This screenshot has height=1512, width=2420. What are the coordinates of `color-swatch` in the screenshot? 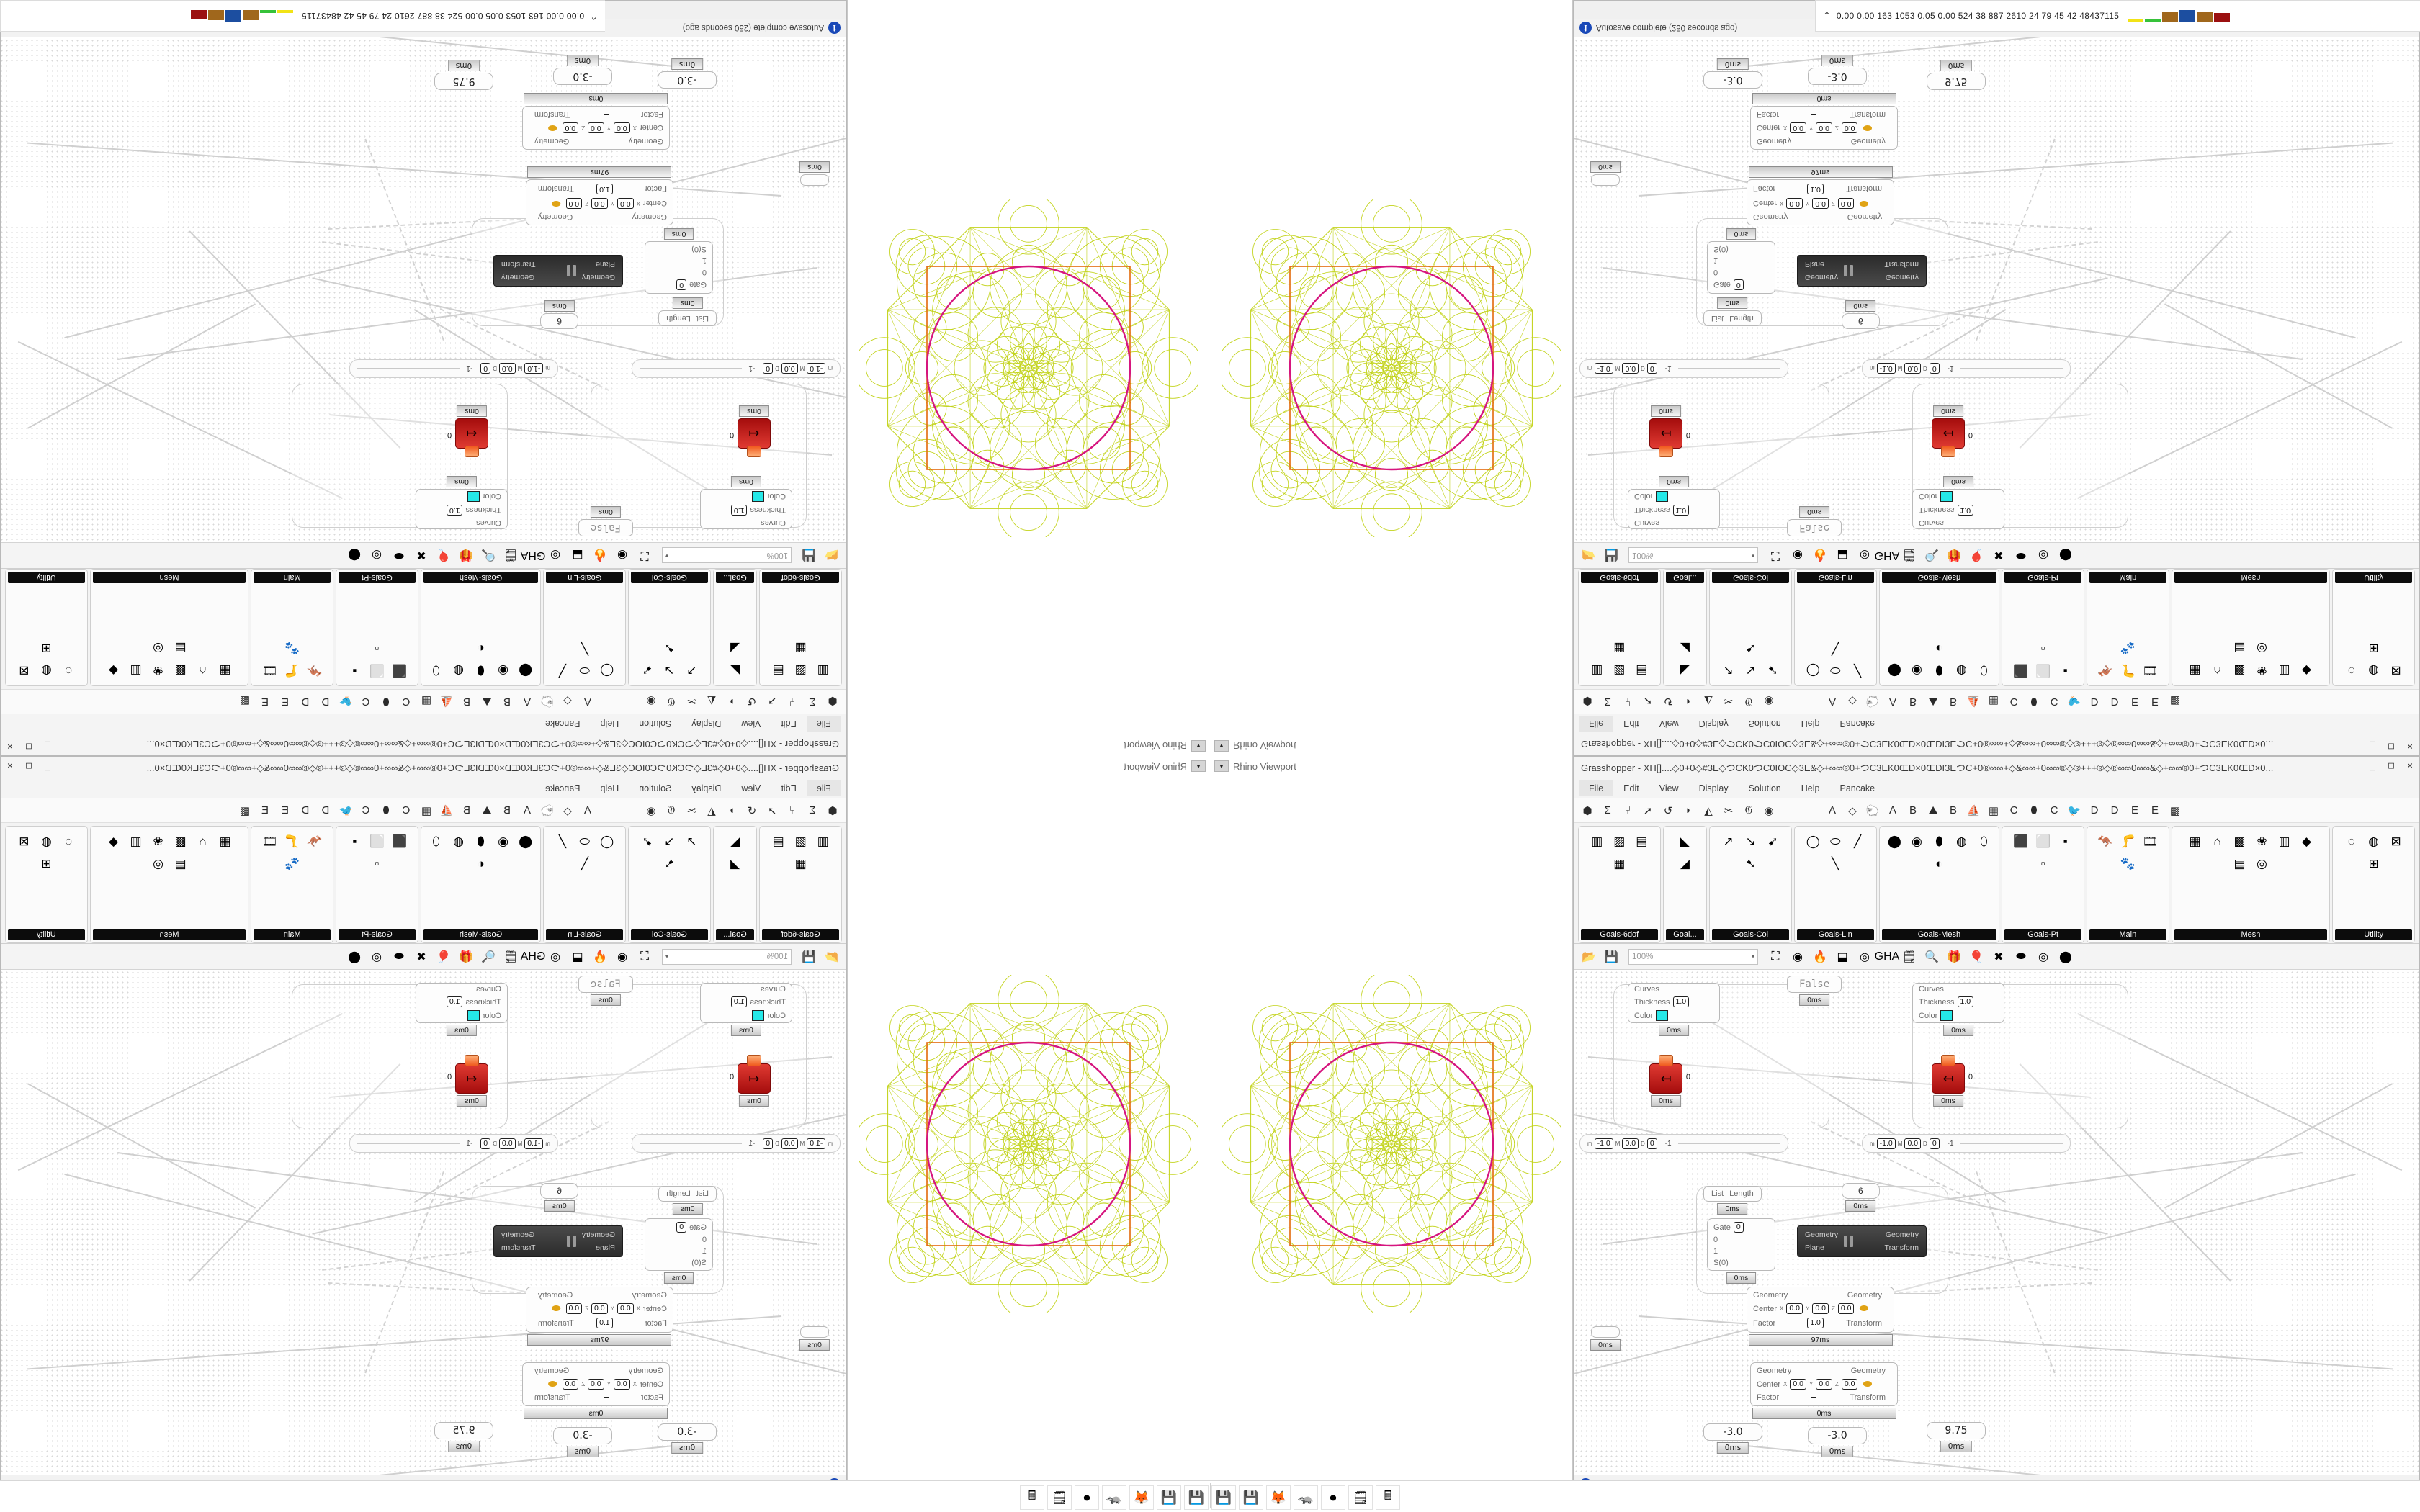 It's located at (757, 496).